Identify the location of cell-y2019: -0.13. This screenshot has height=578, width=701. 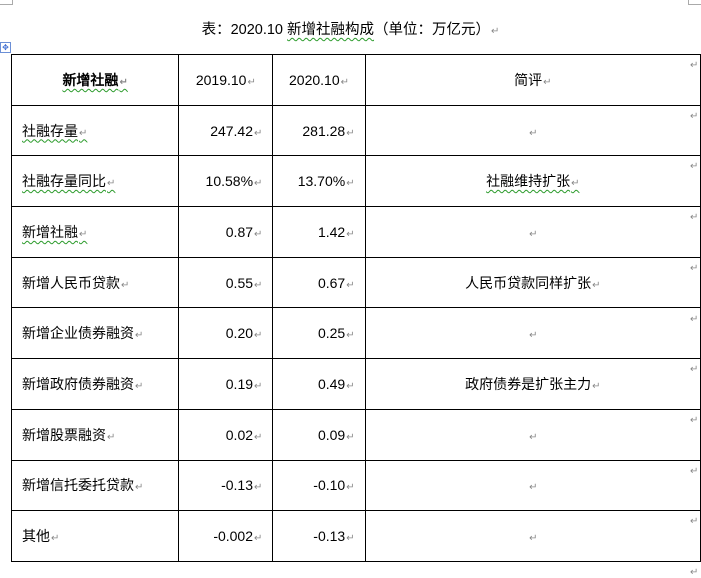
(226, 485).